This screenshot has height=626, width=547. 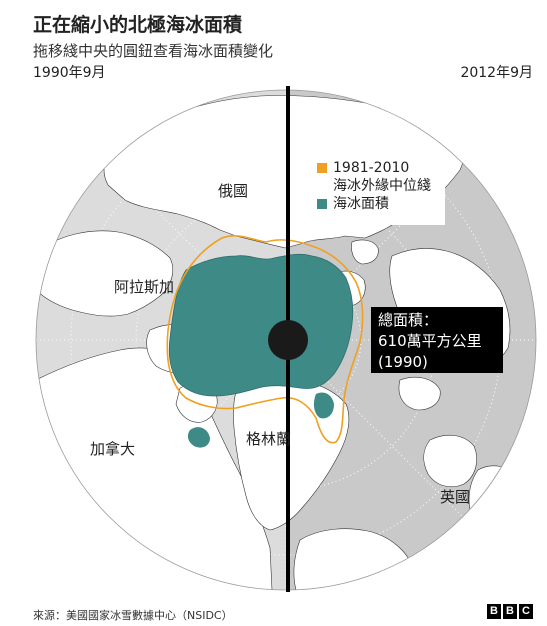 I want to click on callout-line3: (1990), so click(x=403, y=362).